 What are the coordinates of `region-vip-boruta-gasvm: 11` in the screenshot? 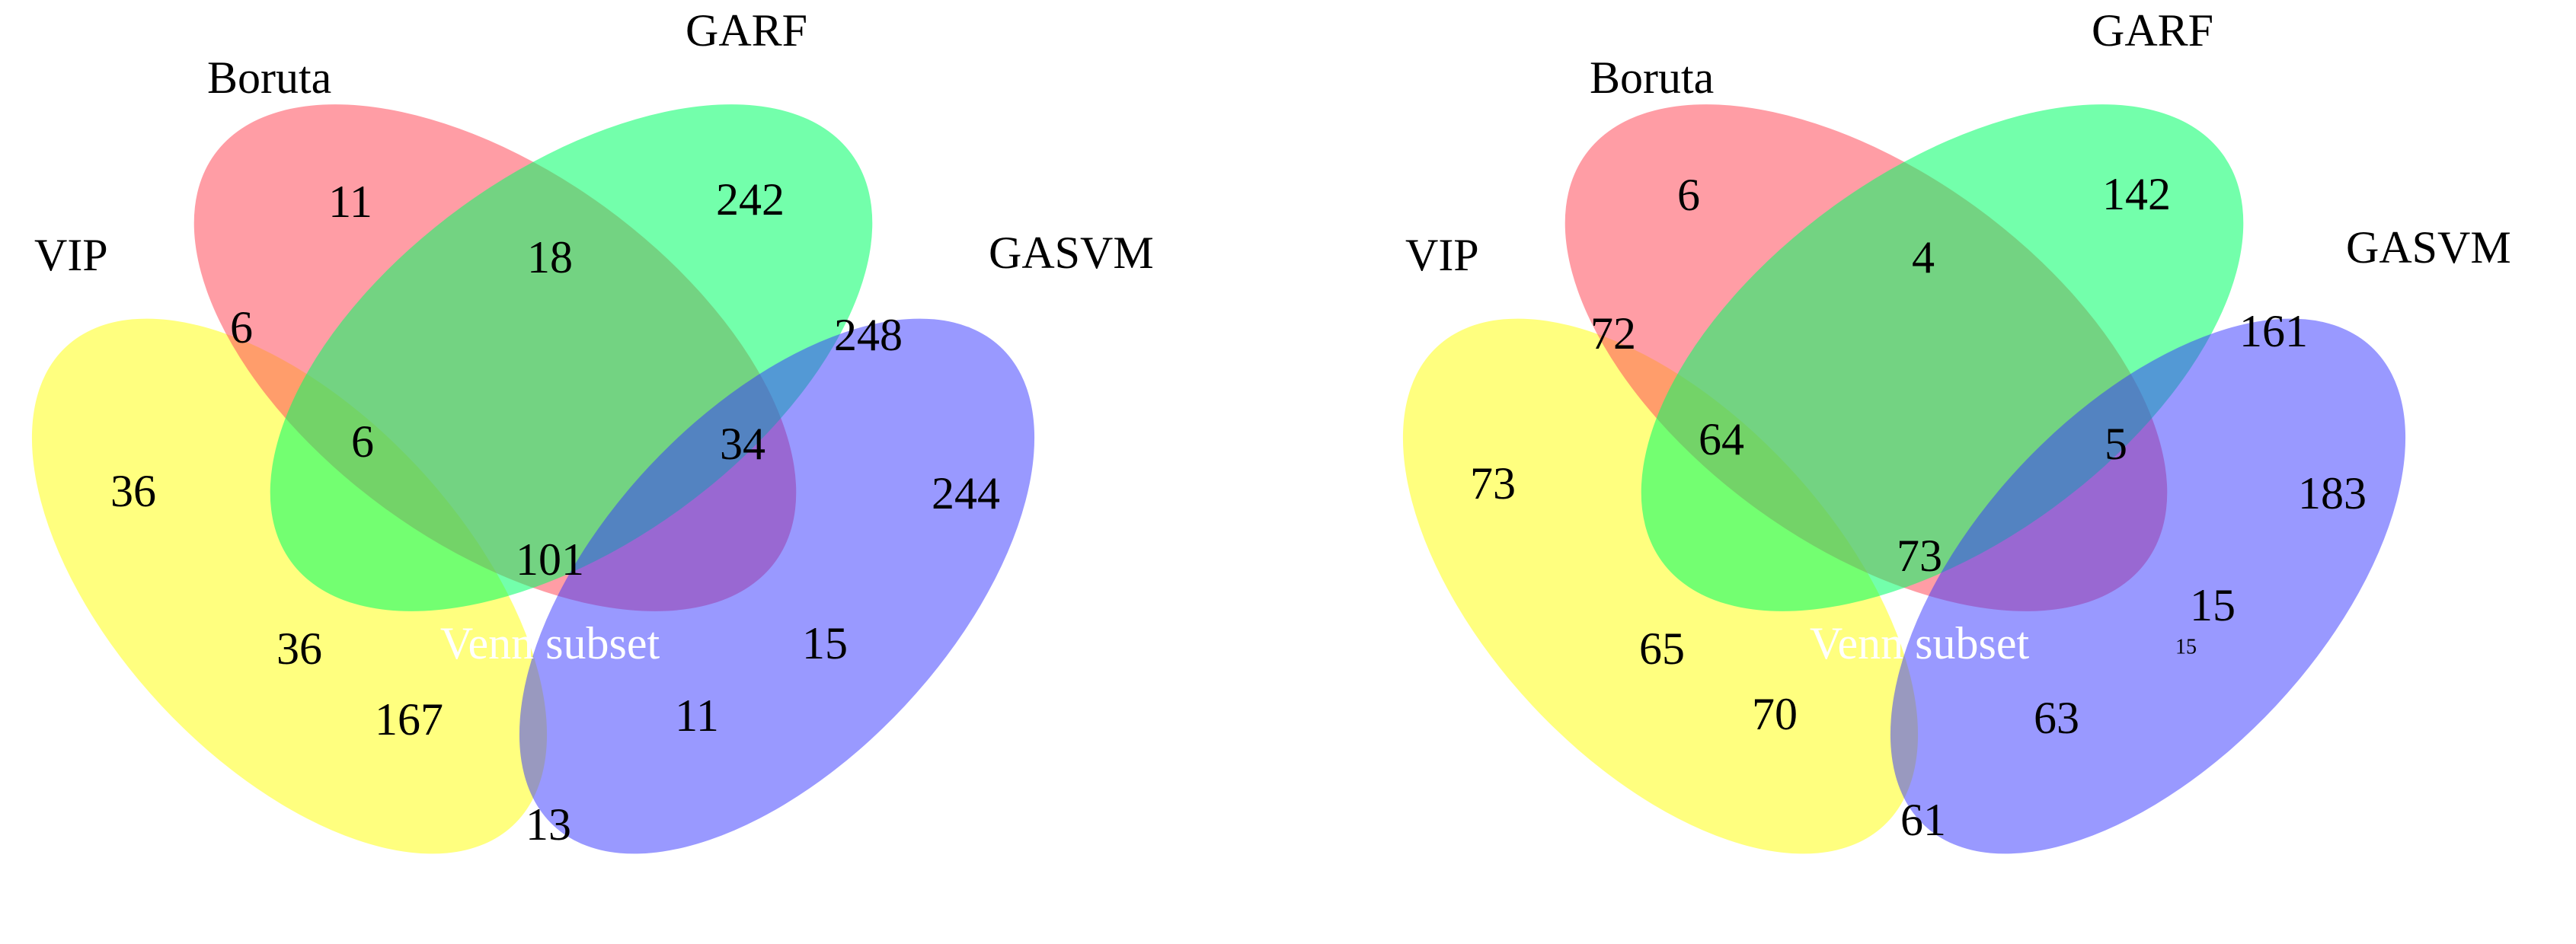 It's located at (697, 715).